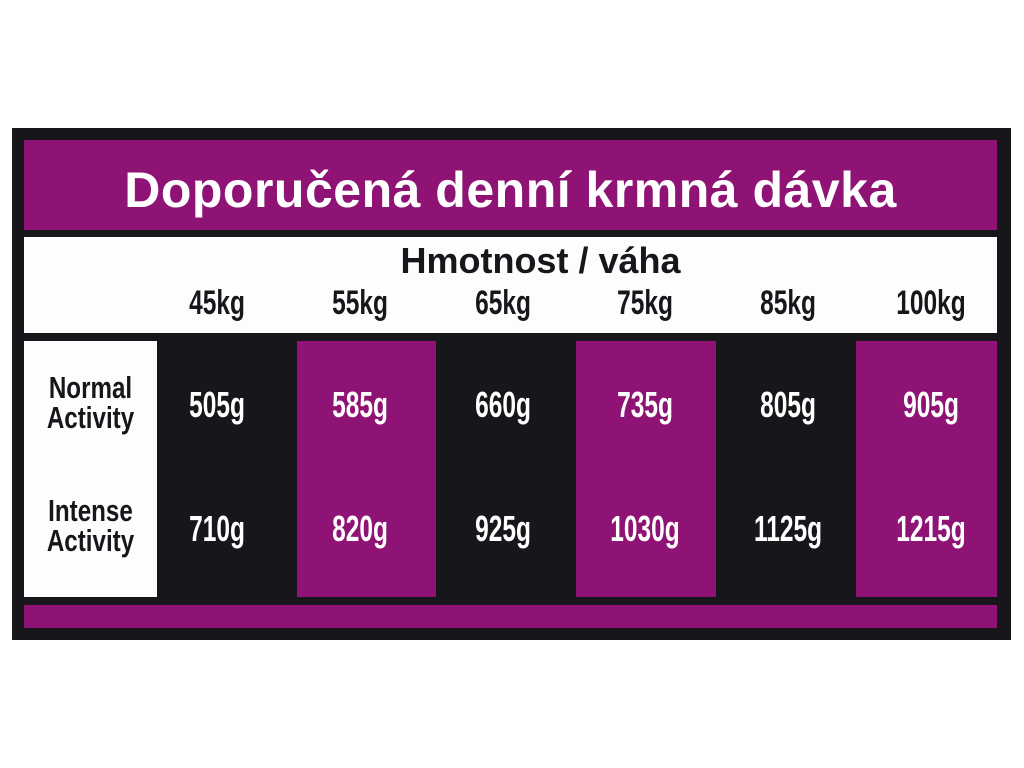 The height and width of the screenshot is (768, 1024). Describe the element at coordinates (217, 528) in the screenshot. I see `table-cell: 710g` at that location.